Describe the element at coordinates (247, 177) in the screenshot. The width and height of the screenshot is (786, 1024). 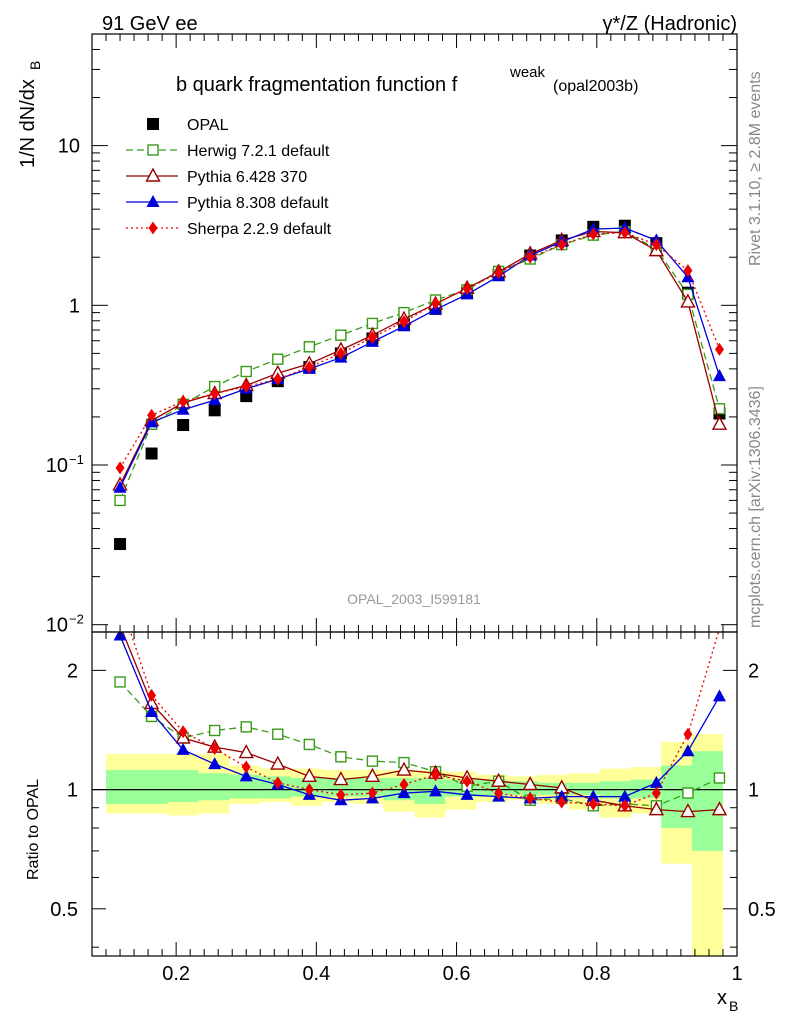
I see `legend-label: Pythia 6.428 370` at that location.